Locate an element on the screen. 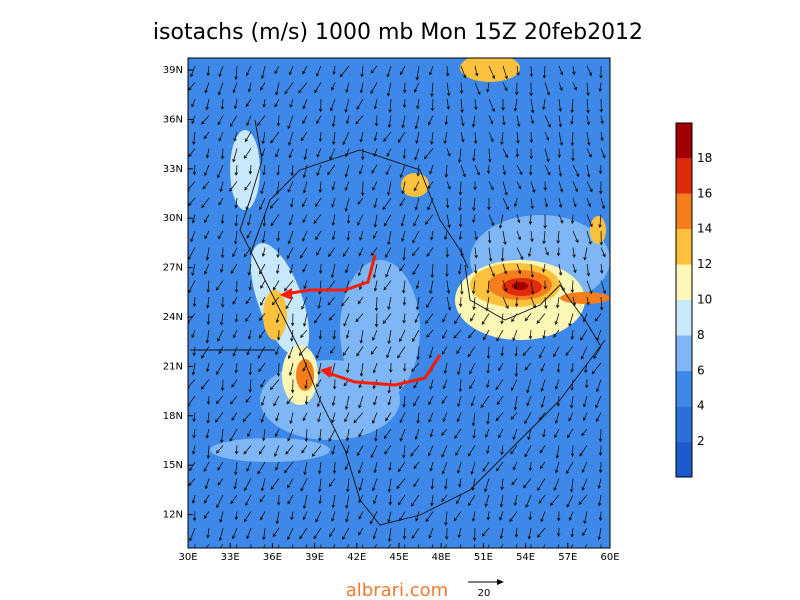 The height and width of the screenshot is (600, 800). lat-label: 39N is located at coordinates (173, 70).